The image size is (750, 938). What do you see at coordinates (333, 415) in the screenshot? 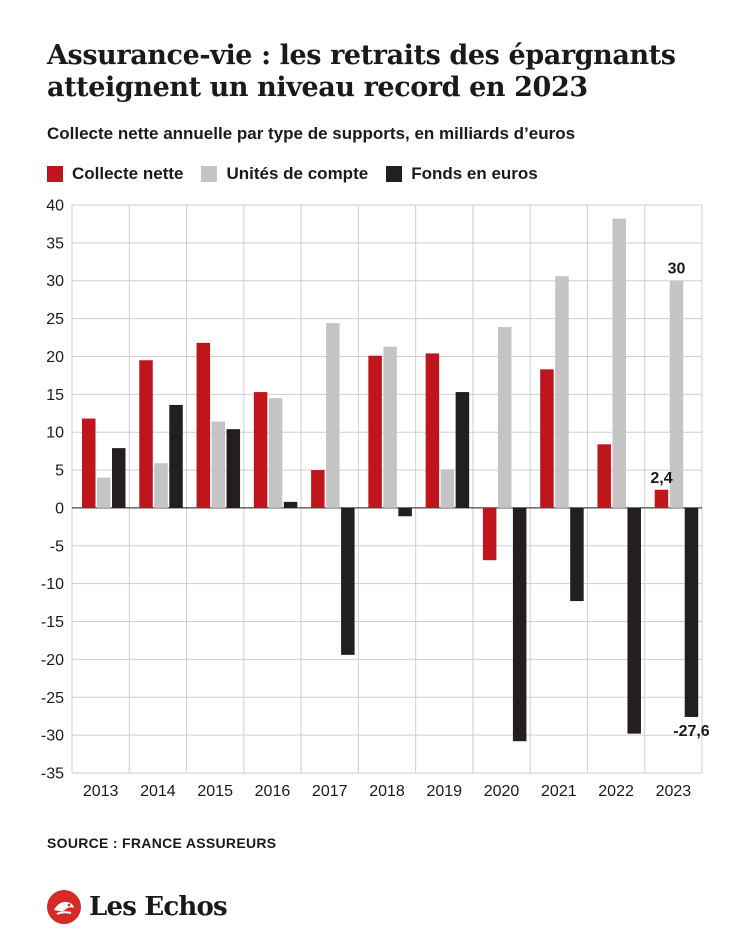
I see `bar-unit-s-de-compte-2017` at bounding box center [333, 415].